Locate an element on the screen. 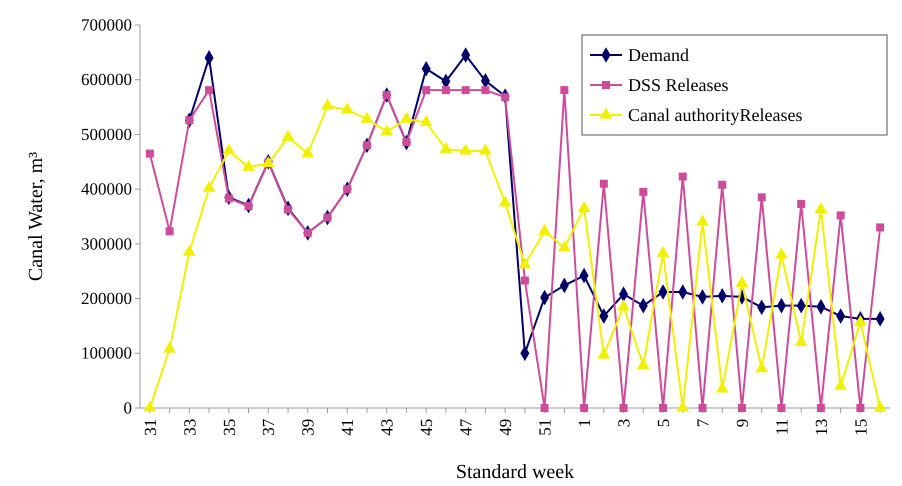  x-tick-label: 11 is located at coordinates (782, 427).